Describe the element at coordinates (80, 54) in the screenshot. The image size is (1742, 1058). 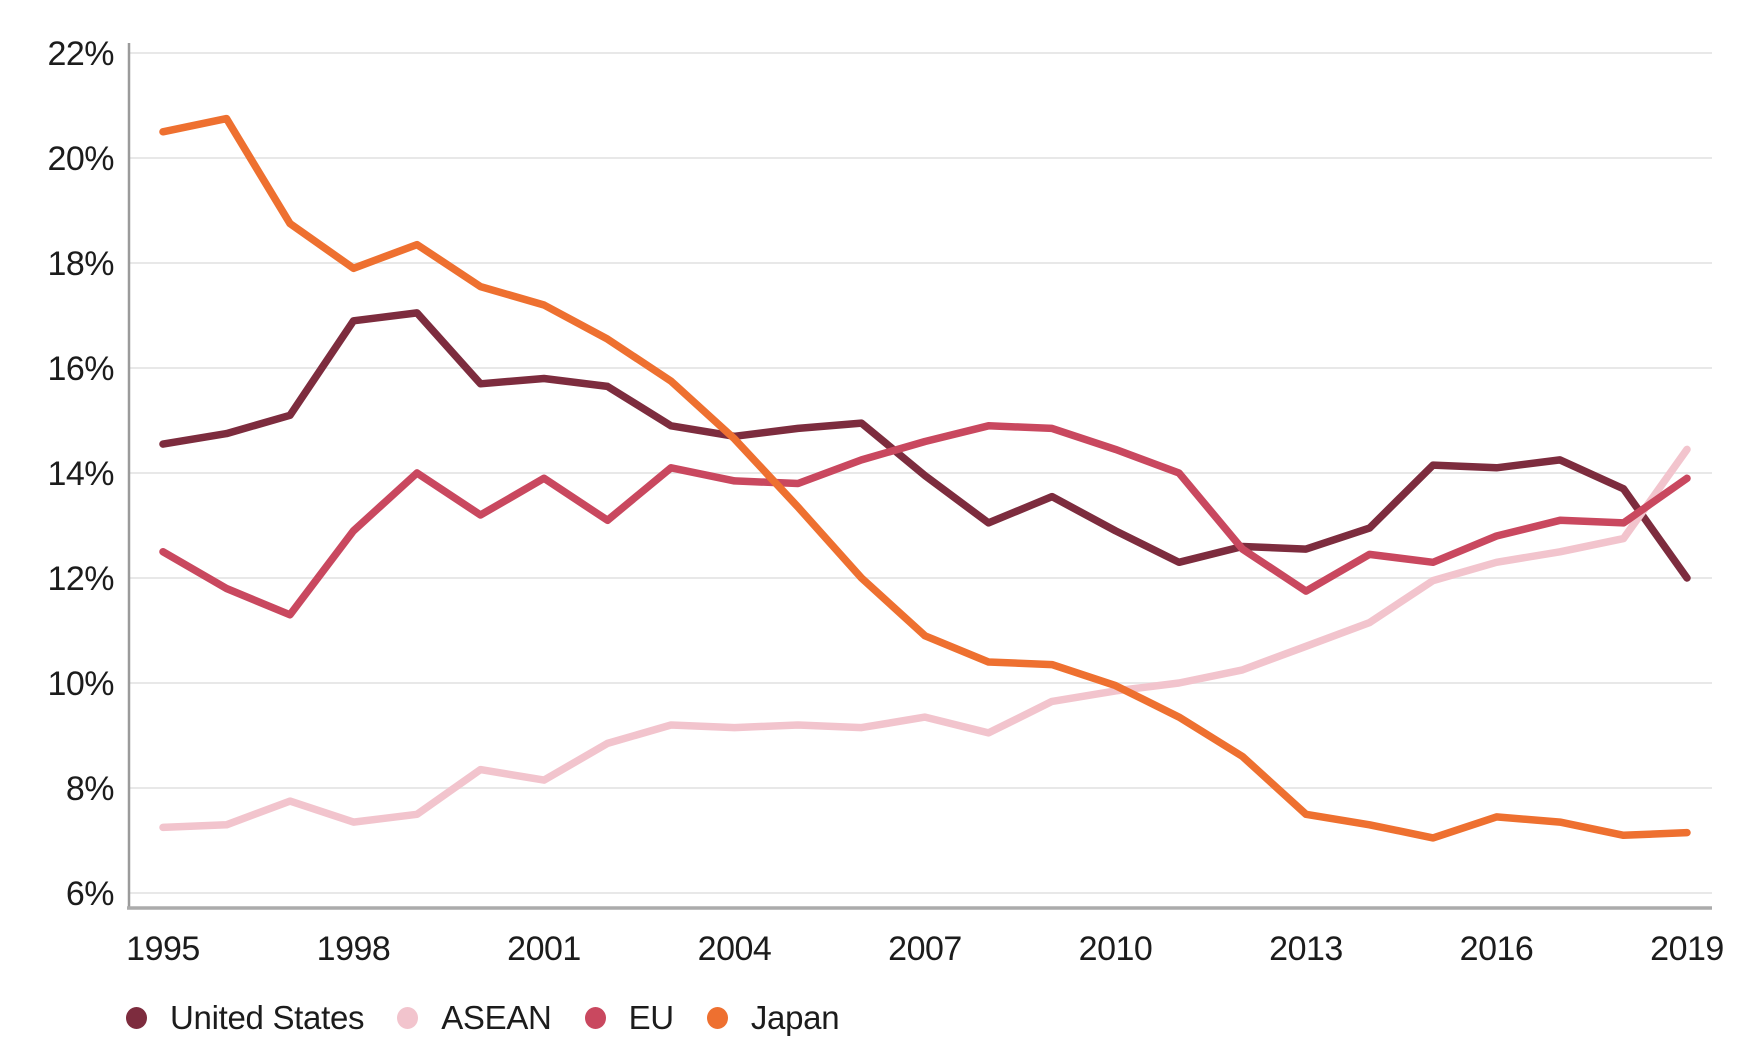
I see `y-tick-label: 22%` at that location.